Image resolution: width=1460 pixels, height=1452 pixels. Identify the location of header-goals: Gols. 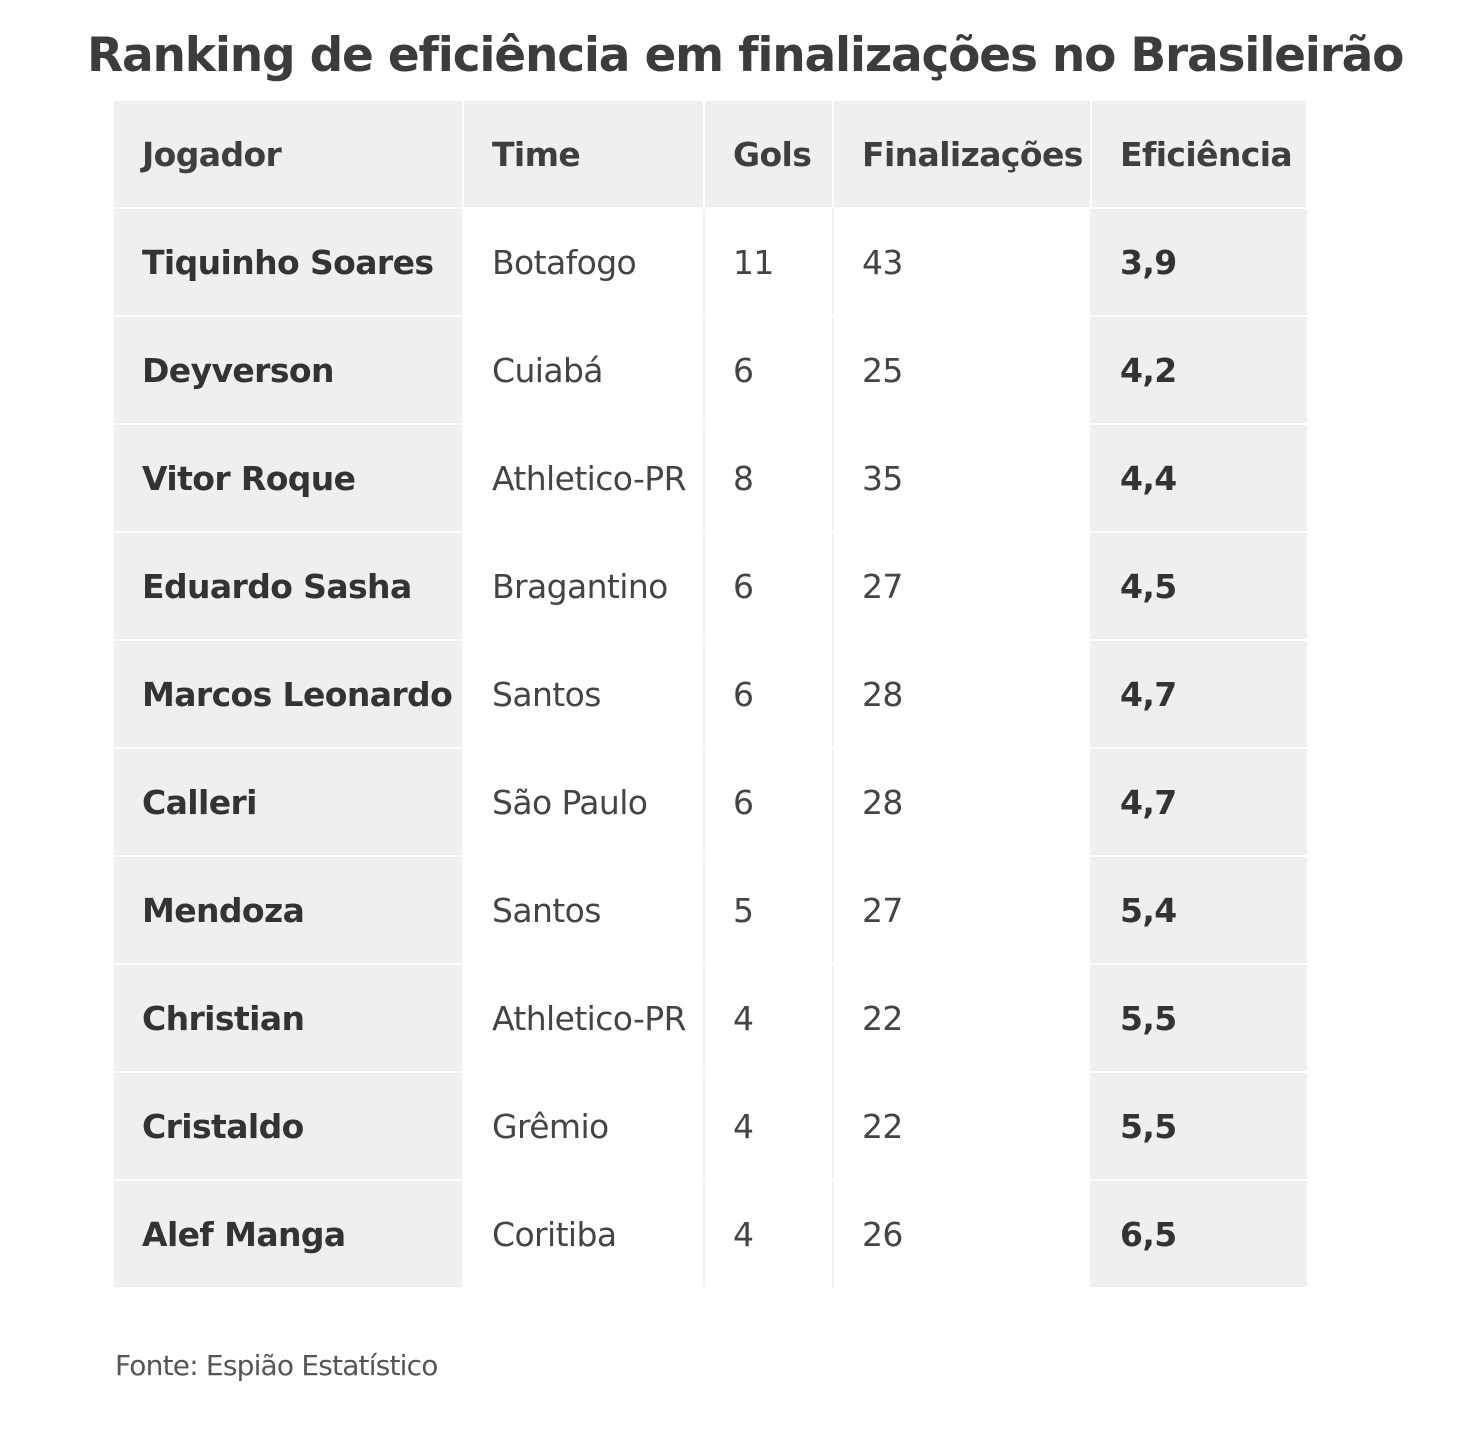
(769, 155).